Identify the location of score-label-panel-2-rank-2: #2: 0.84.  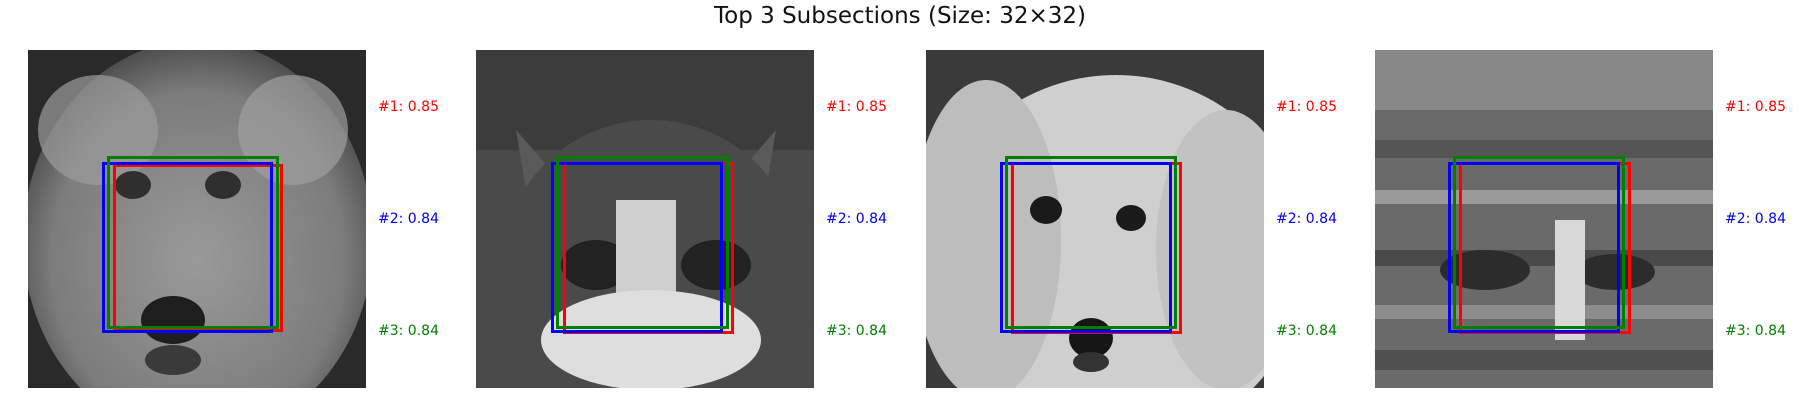
(856, 219).